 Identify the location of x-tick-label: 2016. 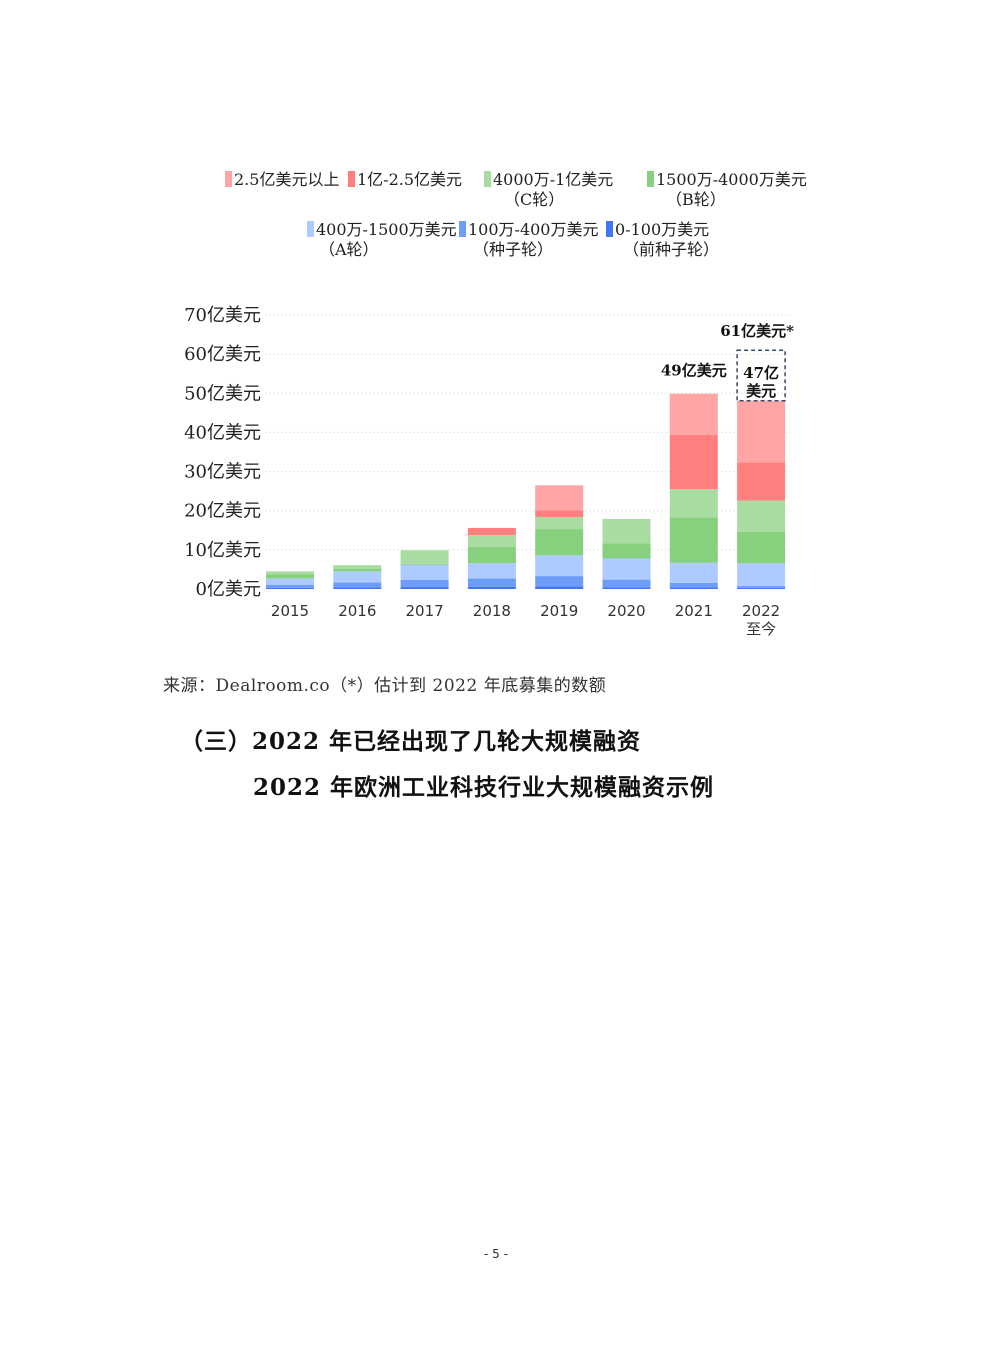
(357, 611).